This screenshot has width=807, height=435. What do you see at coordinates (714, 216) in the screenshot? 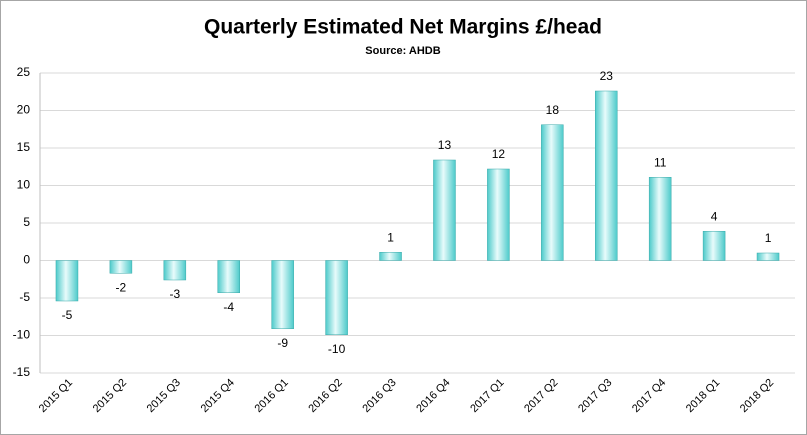
I see `data-label: 4` at bounding box center [714, 216].